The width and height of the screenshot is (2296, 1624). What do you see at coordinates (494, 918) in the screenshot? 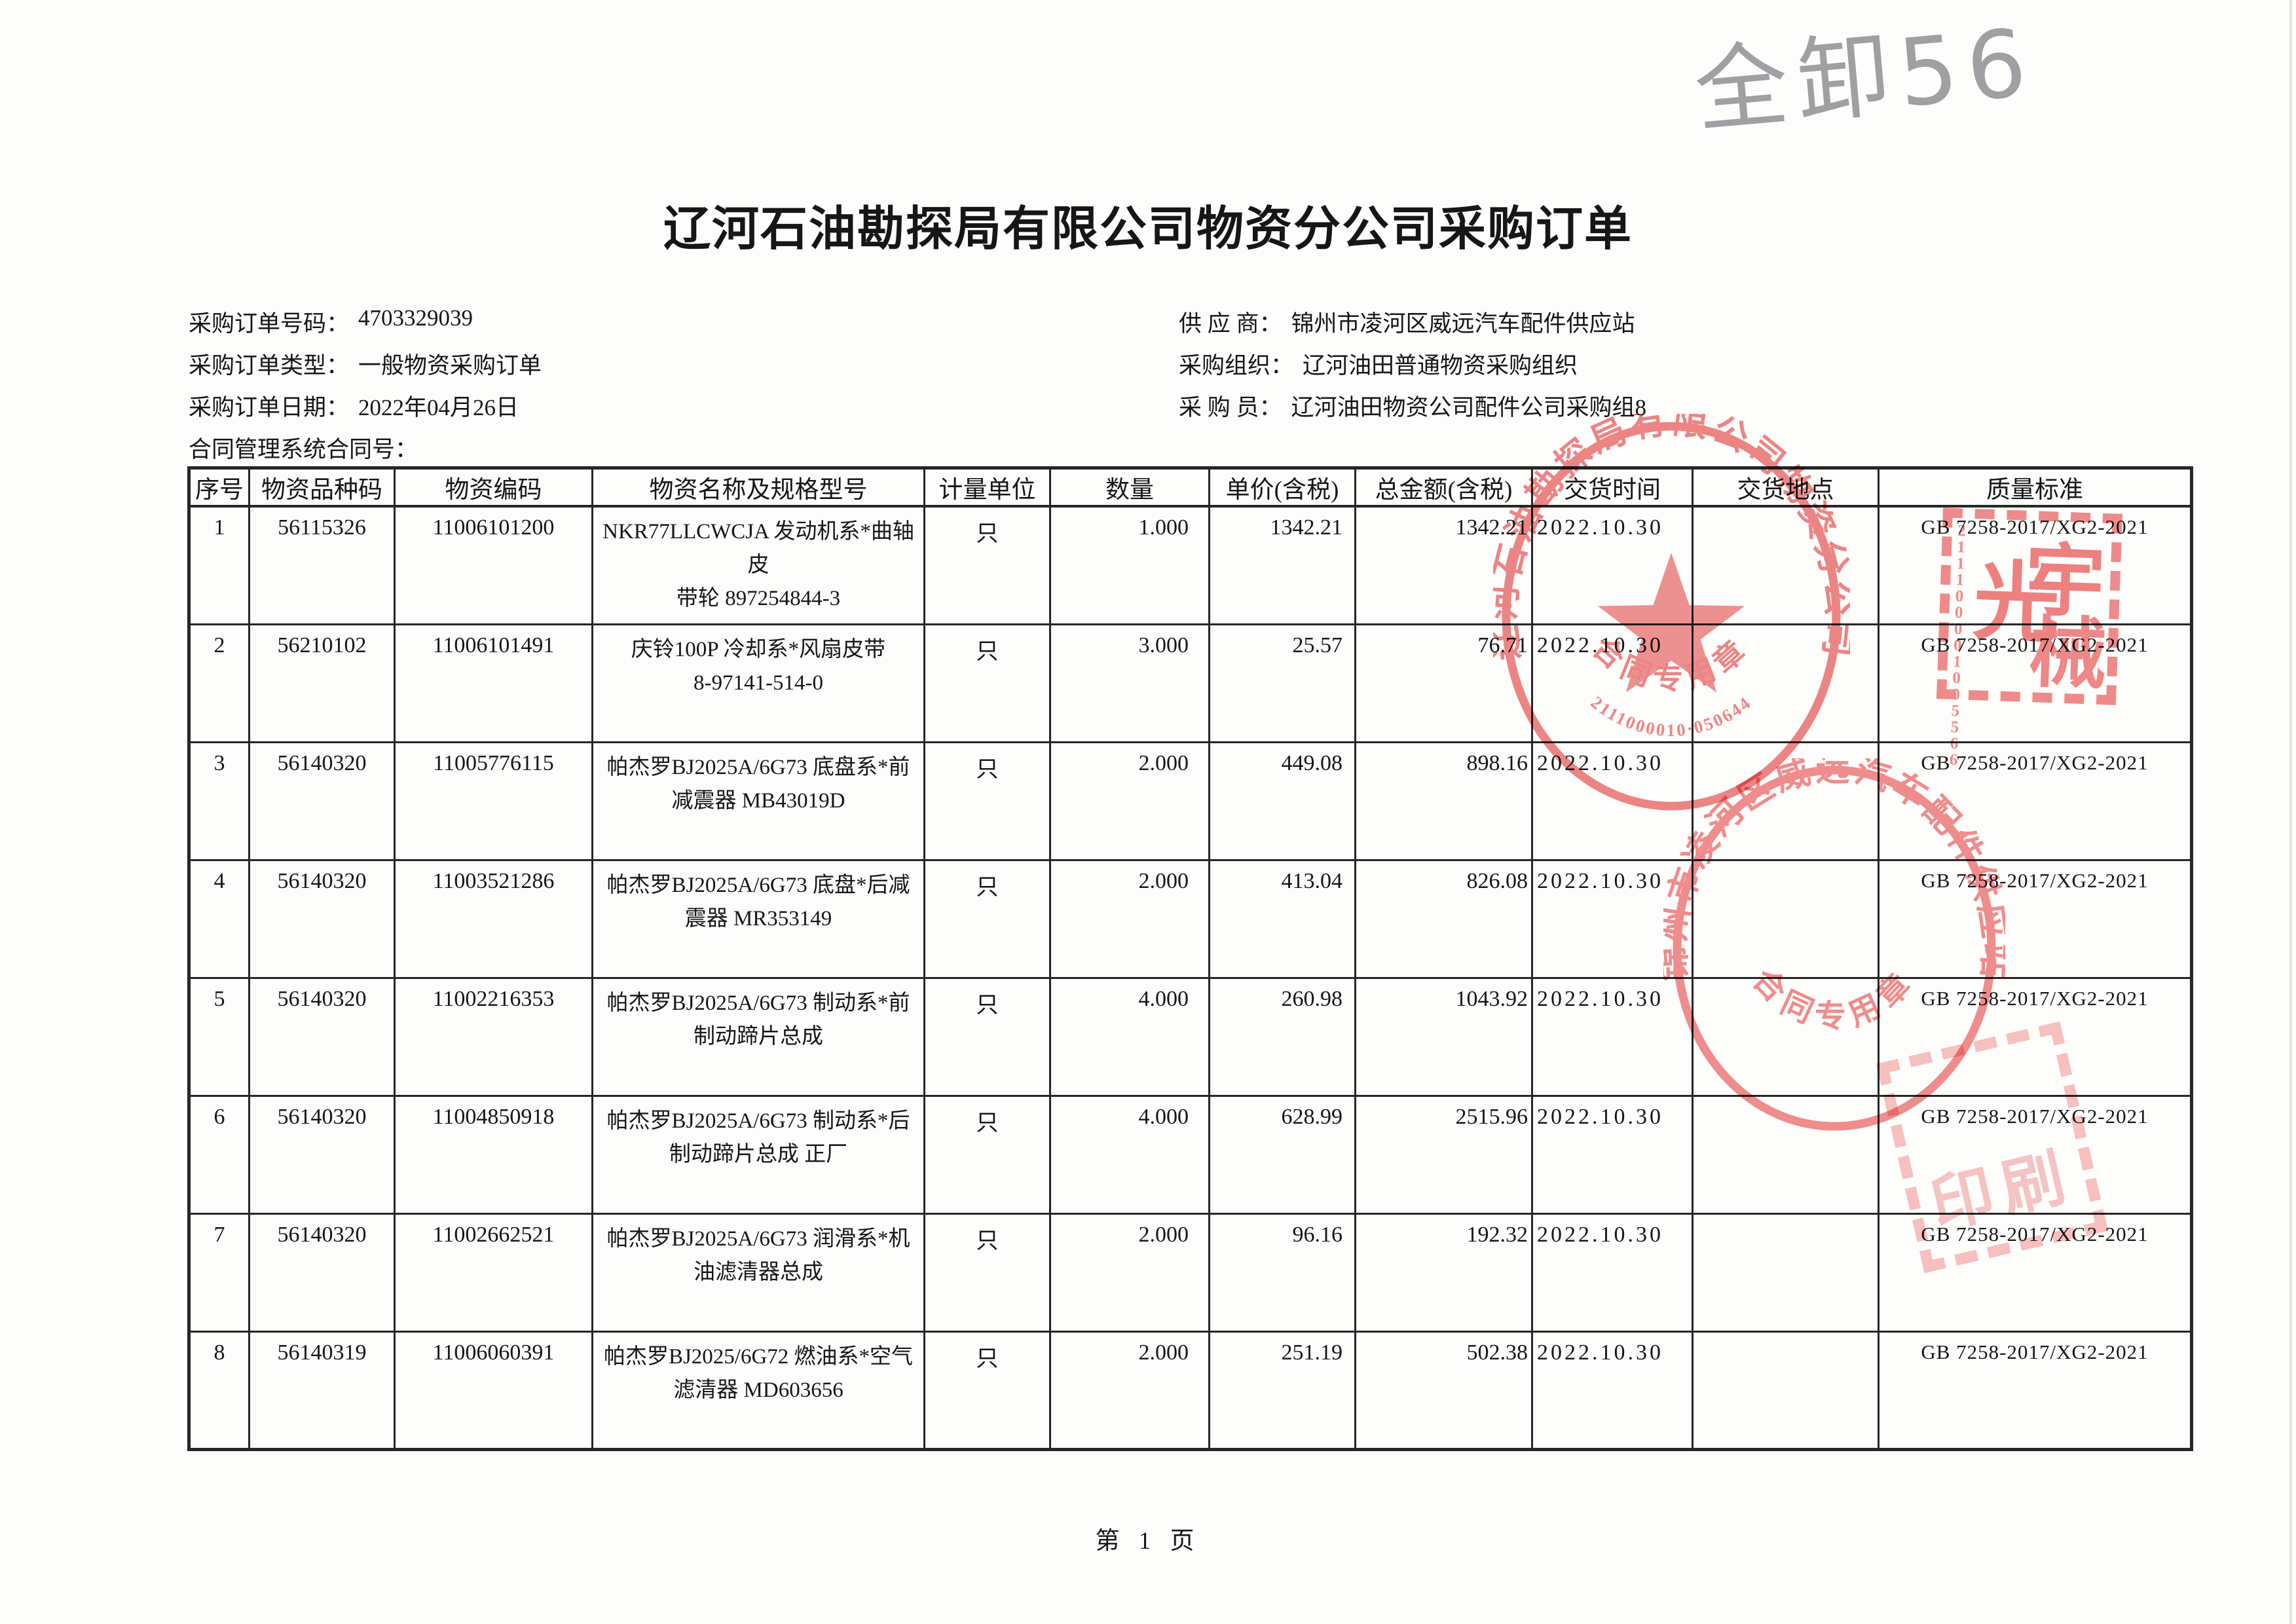
I see `cell-material_code: 11003521286` at bounding box center [494, 918].